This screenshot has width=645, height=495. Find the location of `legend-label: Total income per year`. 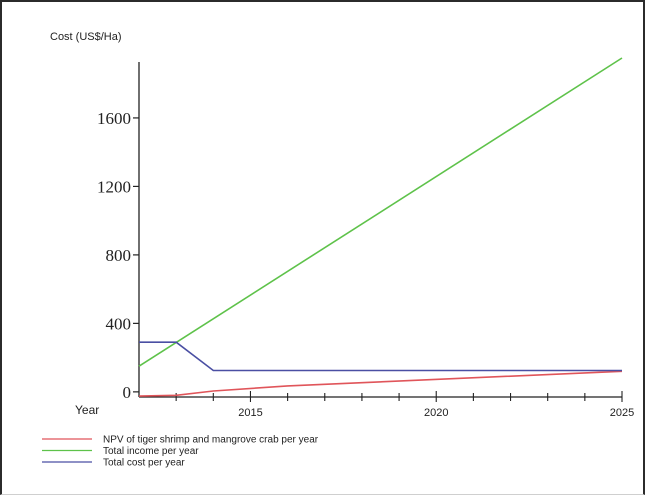

legend-label: Total income per year is located at coordinates (151, 451).